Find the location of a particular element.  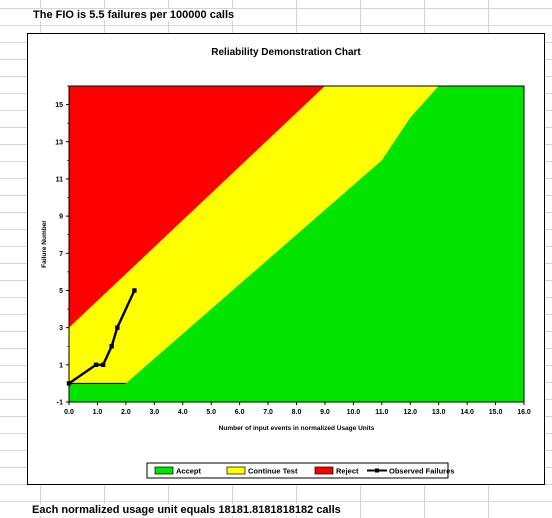

legend-marker-observed is located at coordinates (377, 470).